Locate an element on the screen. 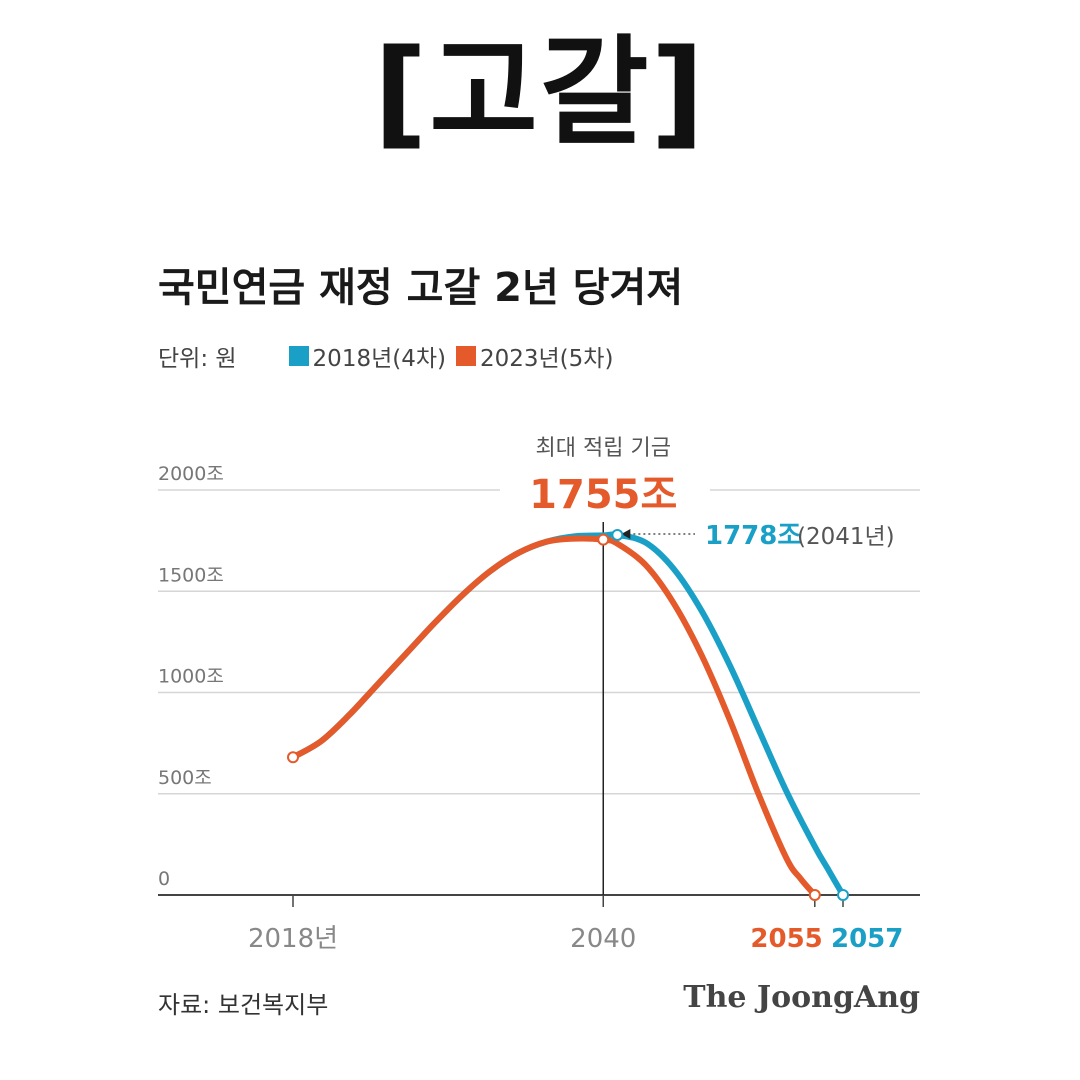 Image resolution: width=1080 pixels, height=1080 pixels. y-tick-label-1000: 1000조 is located at coordinates (191, 677).